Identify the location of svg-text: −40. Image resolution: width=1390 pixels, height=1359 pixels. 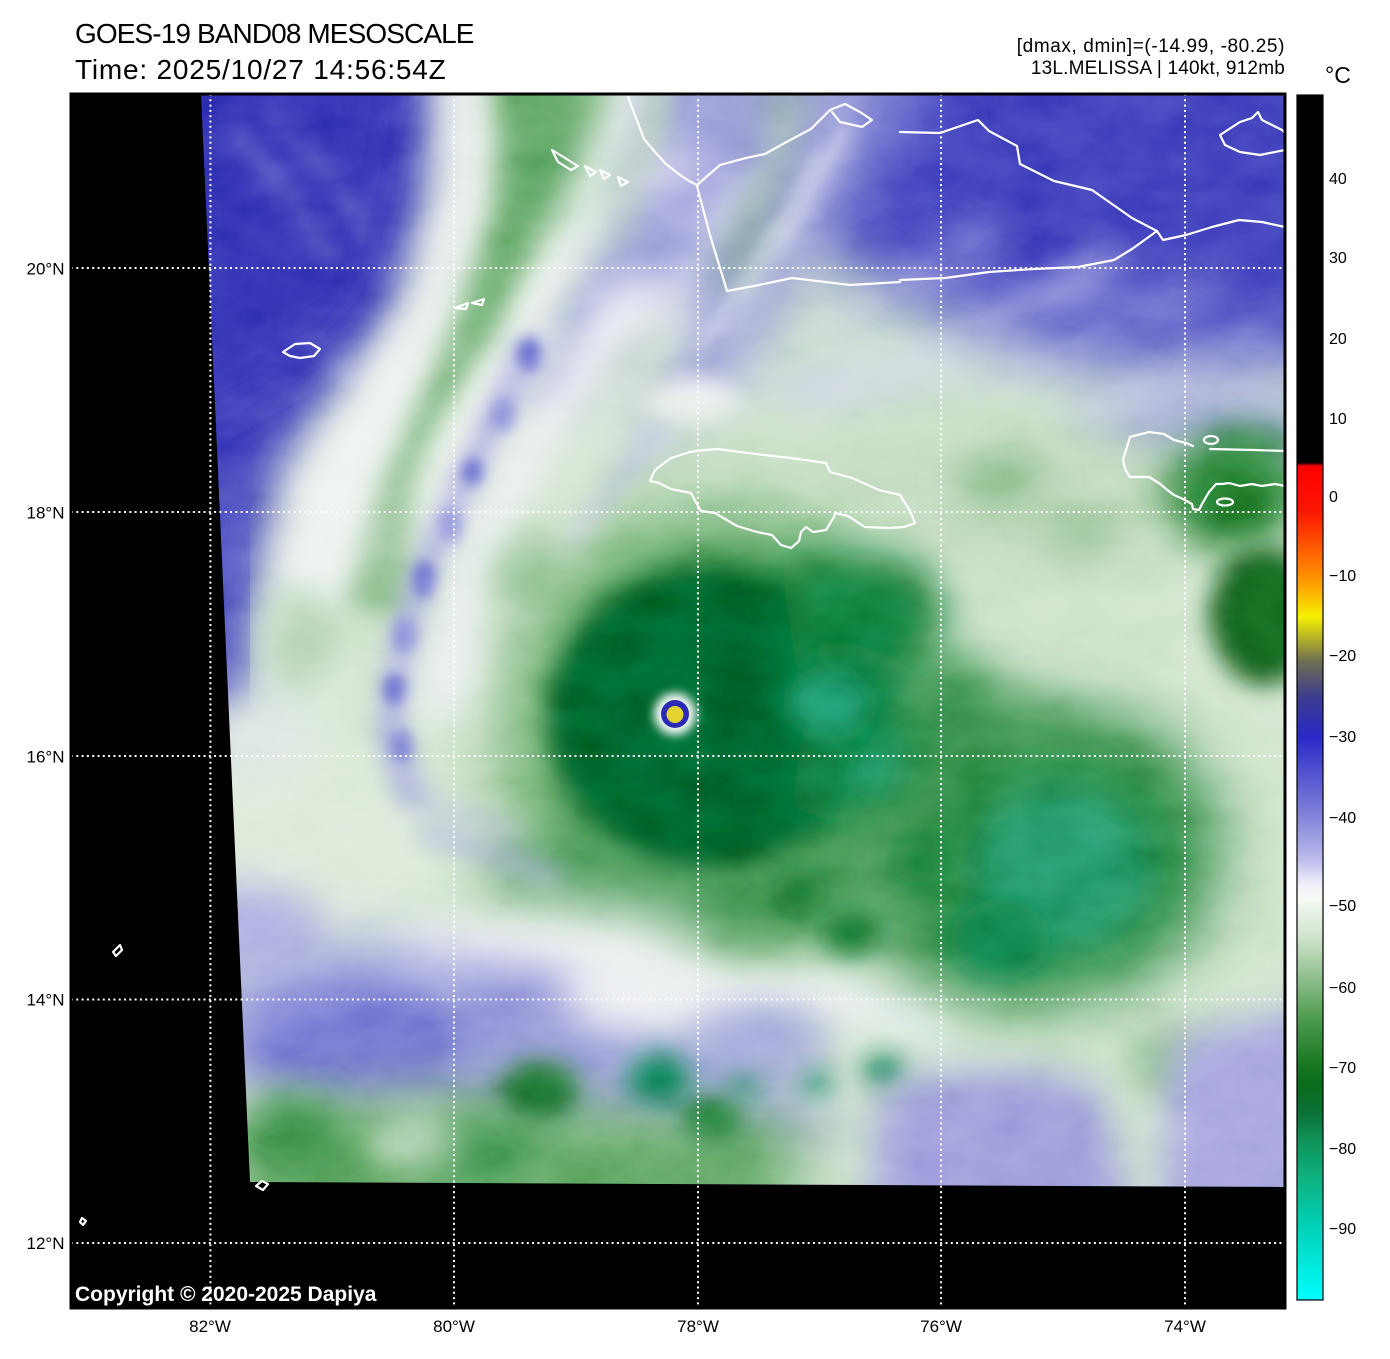
(1342, 818).